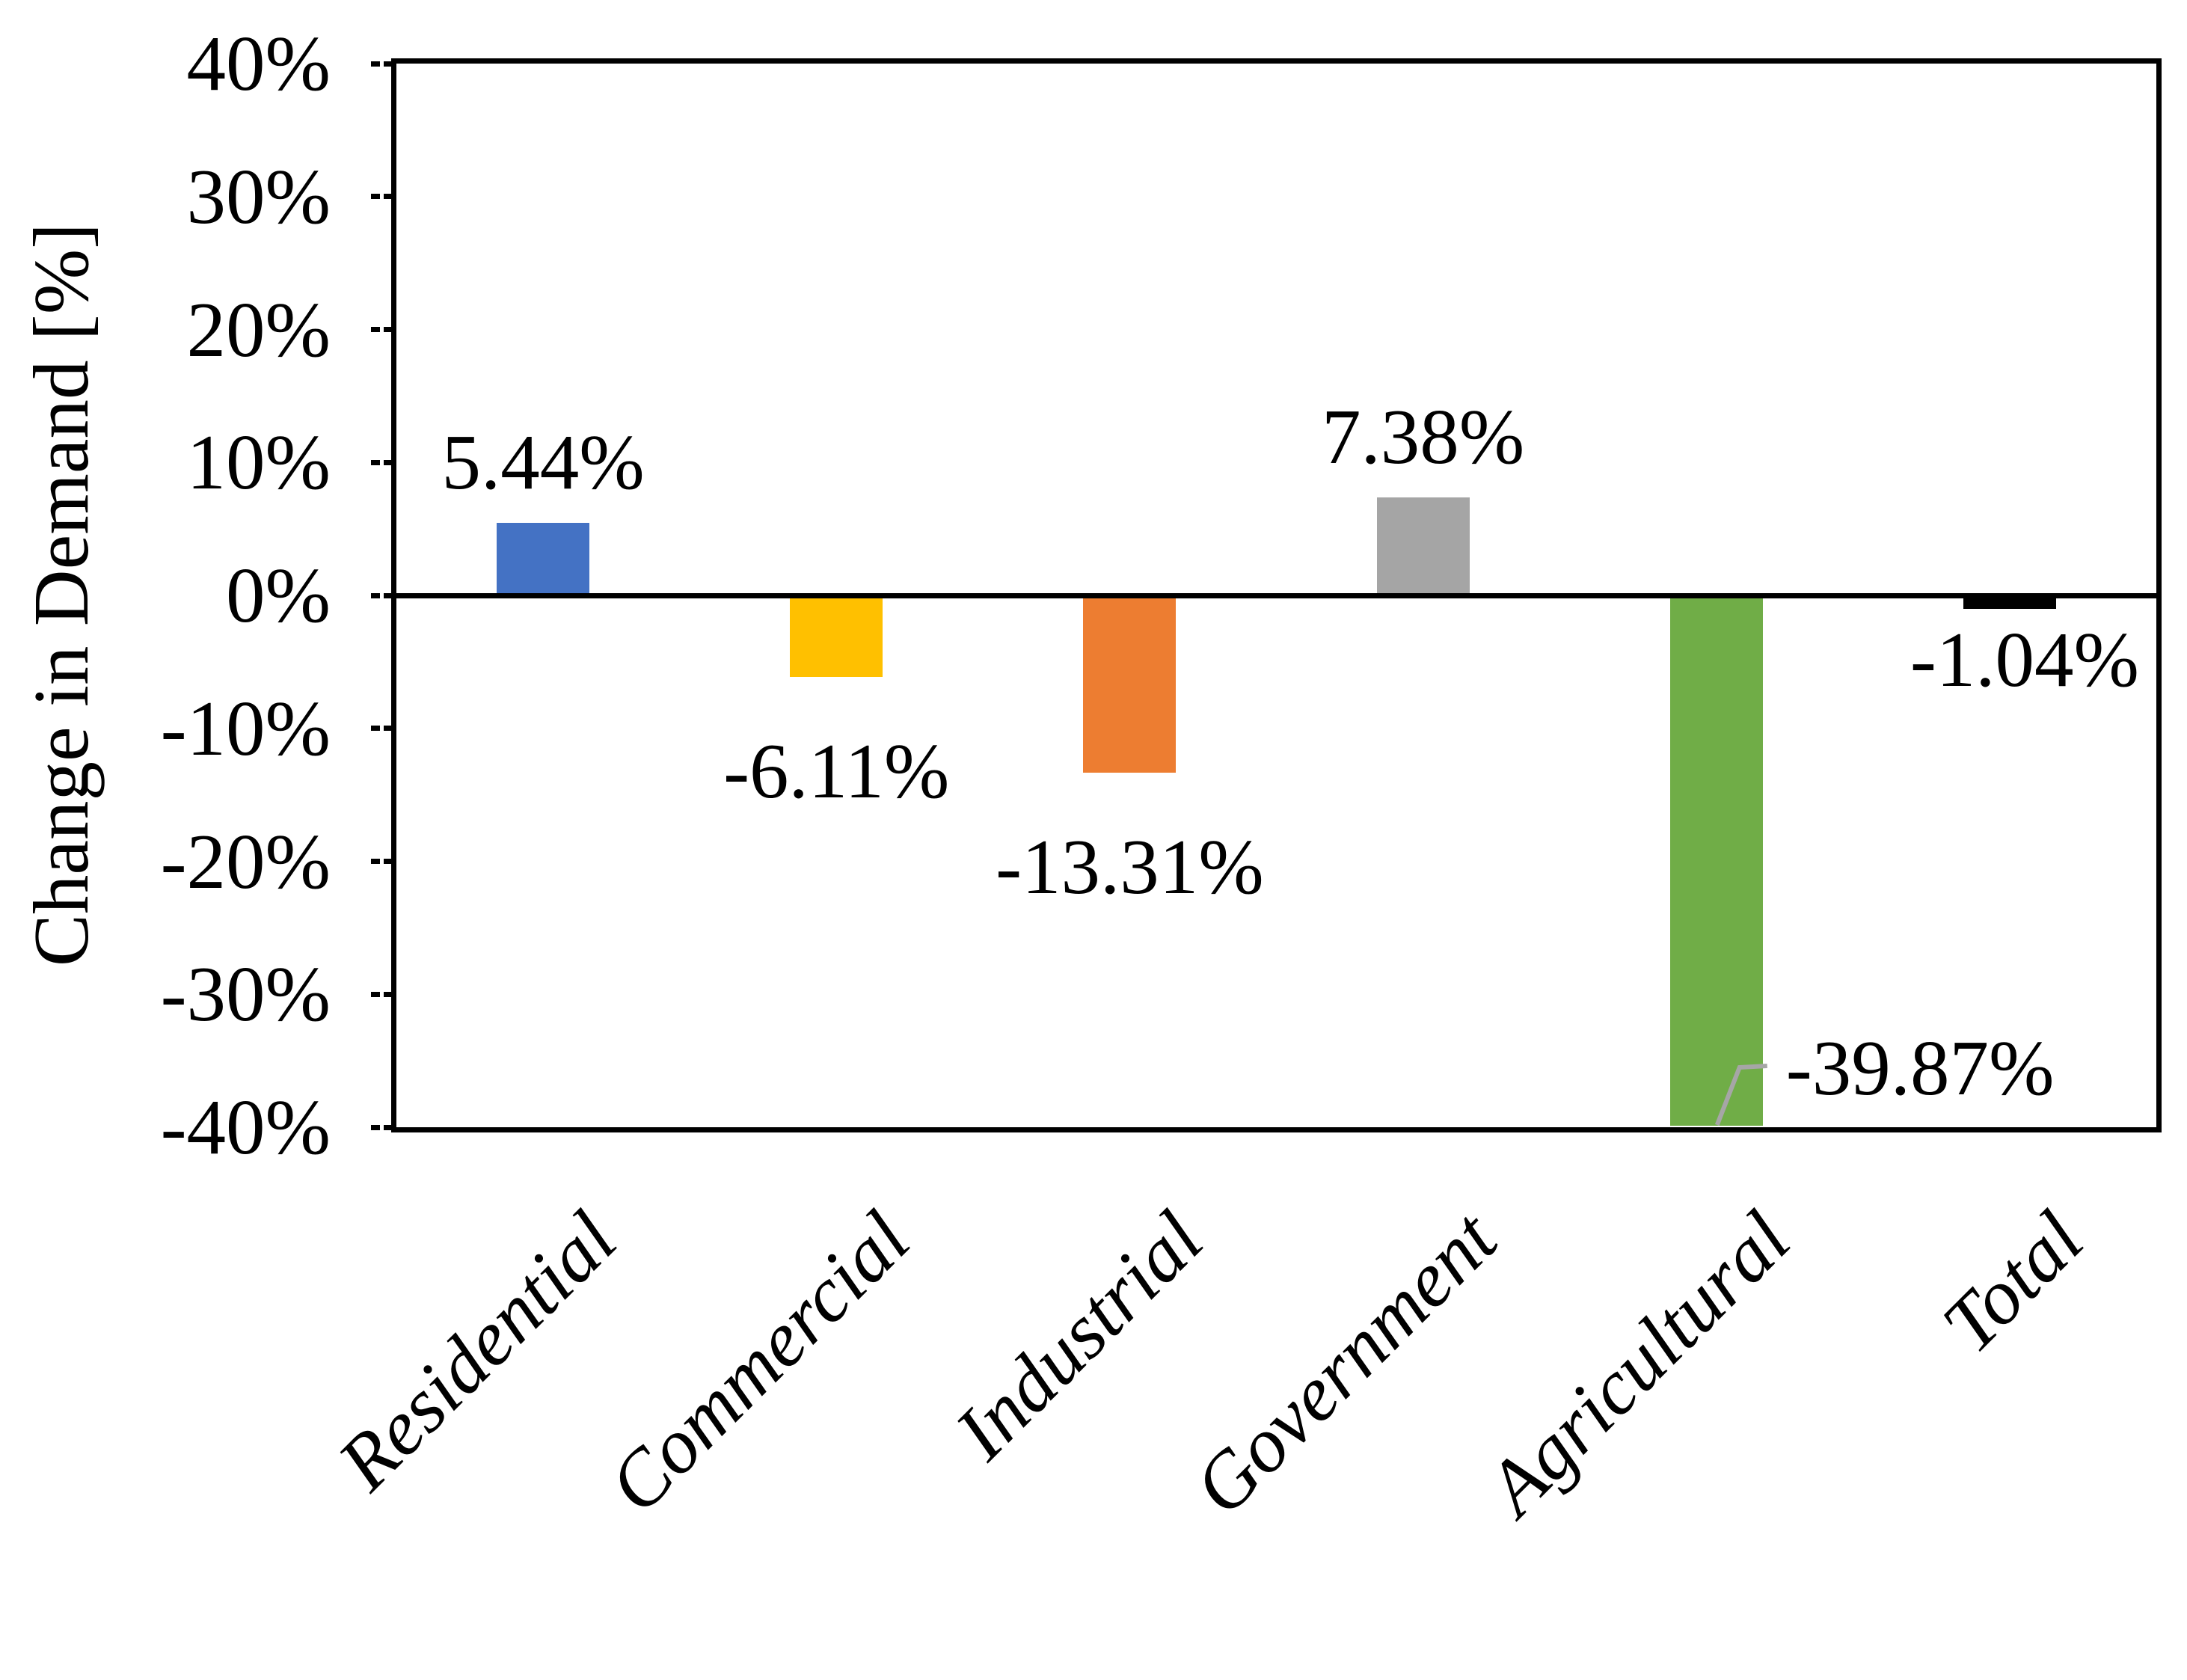  What do you see at coordinates (544, 559) in the screenshot?
I see `bar-residential` at bounding box center [544, 559].